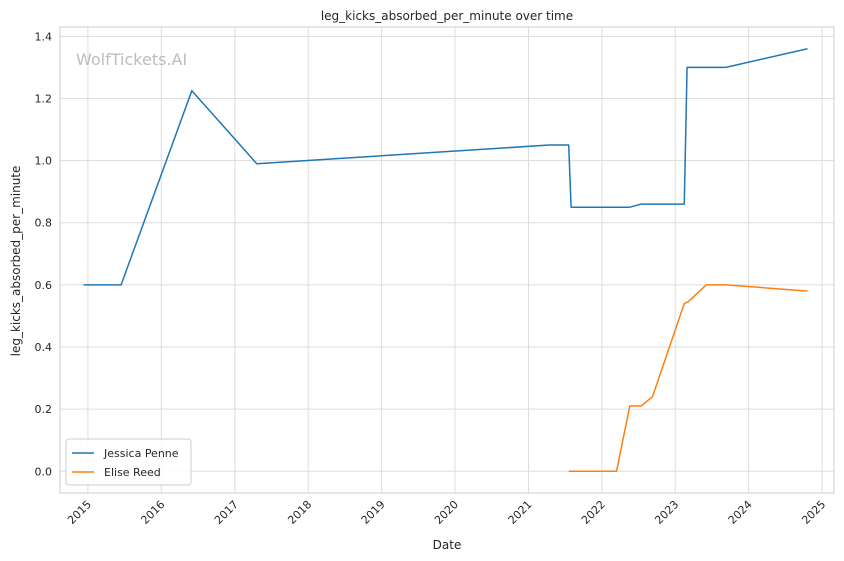  Describe the element at coordinates (447, 16) in the screenshot. I see `chart-title: leg_kicks_absorbed_per_minute over time` at that location.